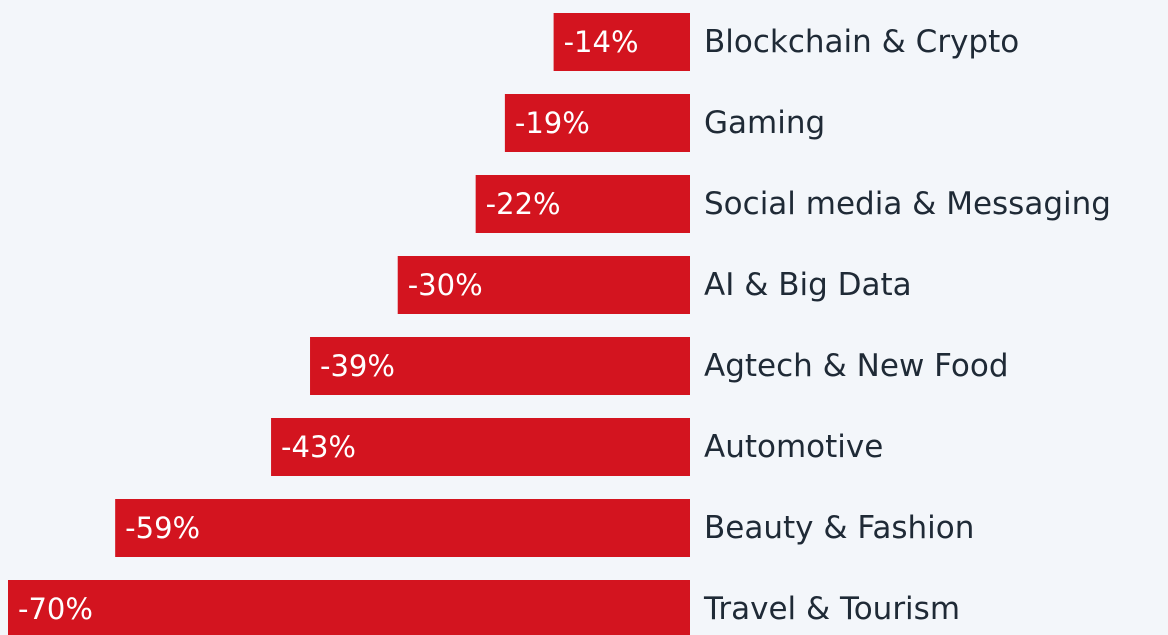 This screenshot has width=1168, height=635. I want to click on value-label: -59%, so click(162, 528).